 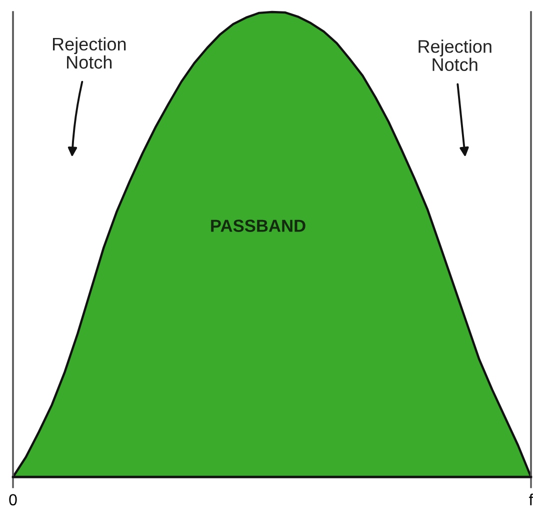 What do you see at coordinates (258, 226) in the screenshot?
I see `annotation: PASSBAND` at bounding box center [258, 226].